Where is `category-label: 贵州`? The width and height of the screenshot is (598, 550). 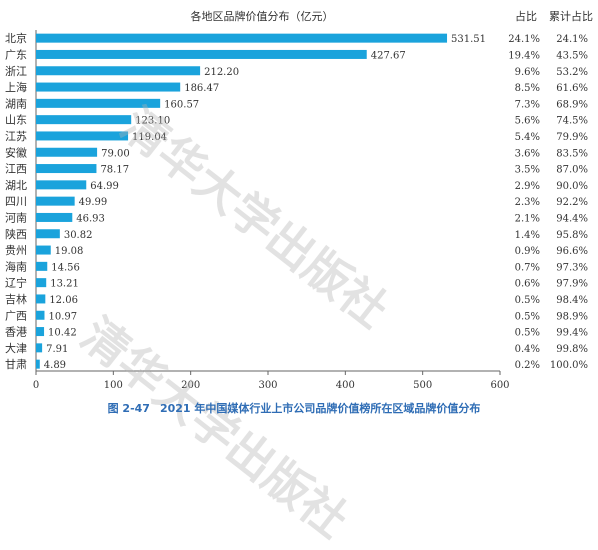
category-label: 贵州 is located at coordinates (16, 250).